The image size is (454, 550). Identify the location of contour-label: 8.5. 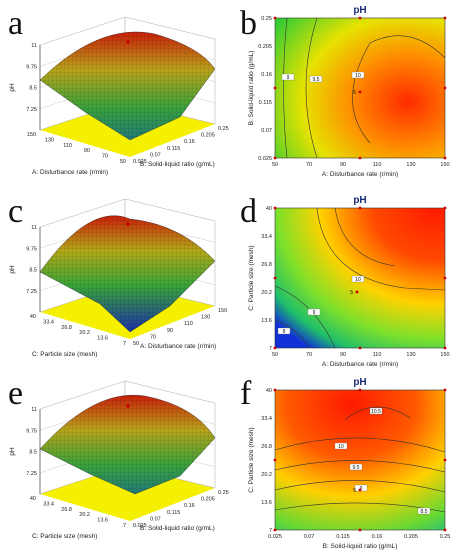
(424, 512).